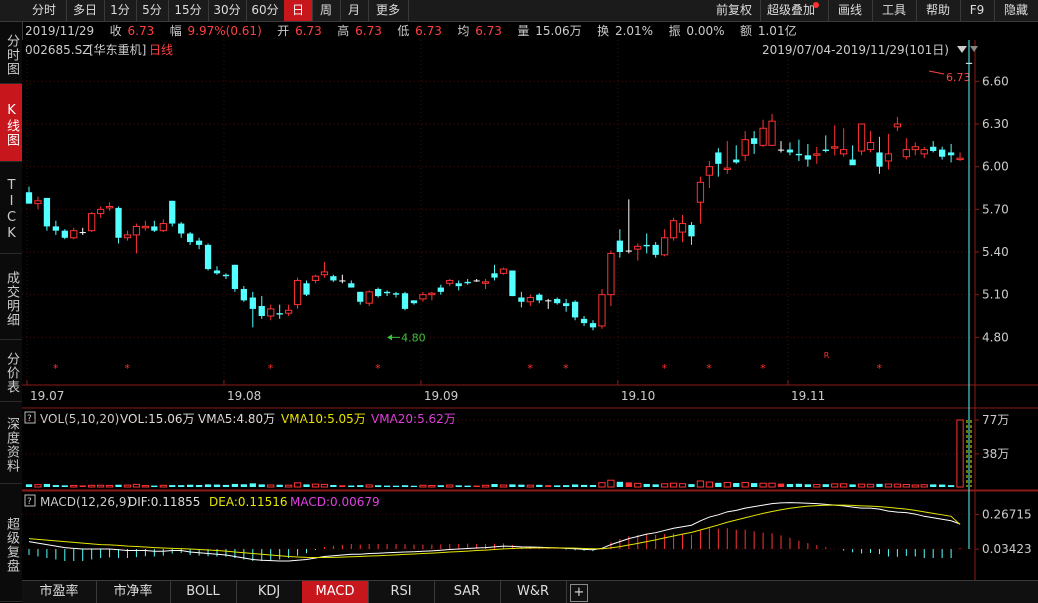  I want to click on side-tab-5: 深度资料, so click(11, 443).